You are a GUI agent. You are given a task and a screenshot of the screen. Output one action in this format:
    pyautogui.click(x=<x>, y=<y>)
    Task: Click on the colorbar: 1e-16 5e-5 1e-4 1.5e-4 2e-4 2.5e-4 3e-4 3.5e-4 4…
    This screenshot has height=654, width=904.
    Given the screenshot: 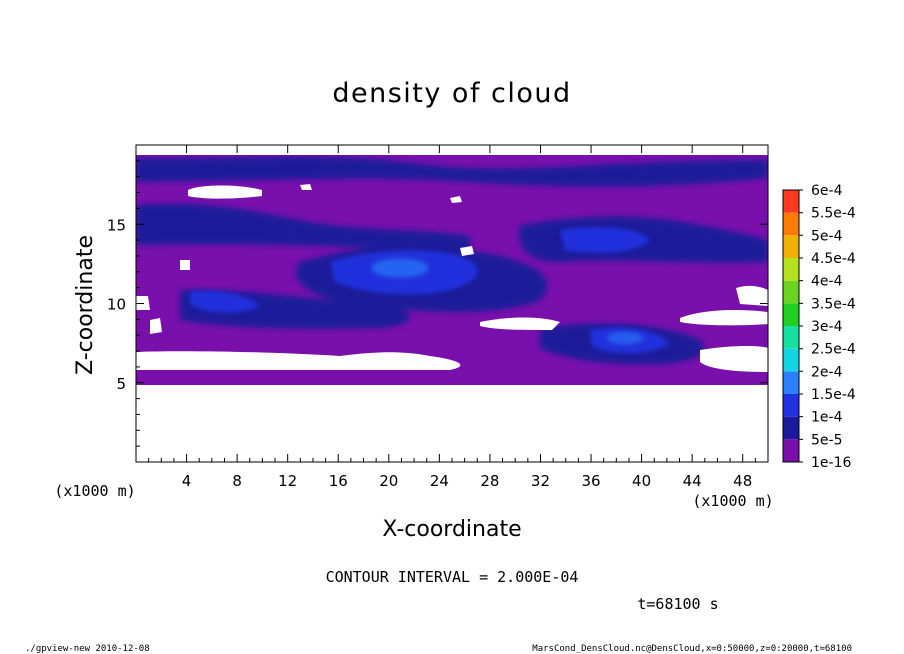 What is the action you would take?
    pyautogui.click(x=819, y=327)
    